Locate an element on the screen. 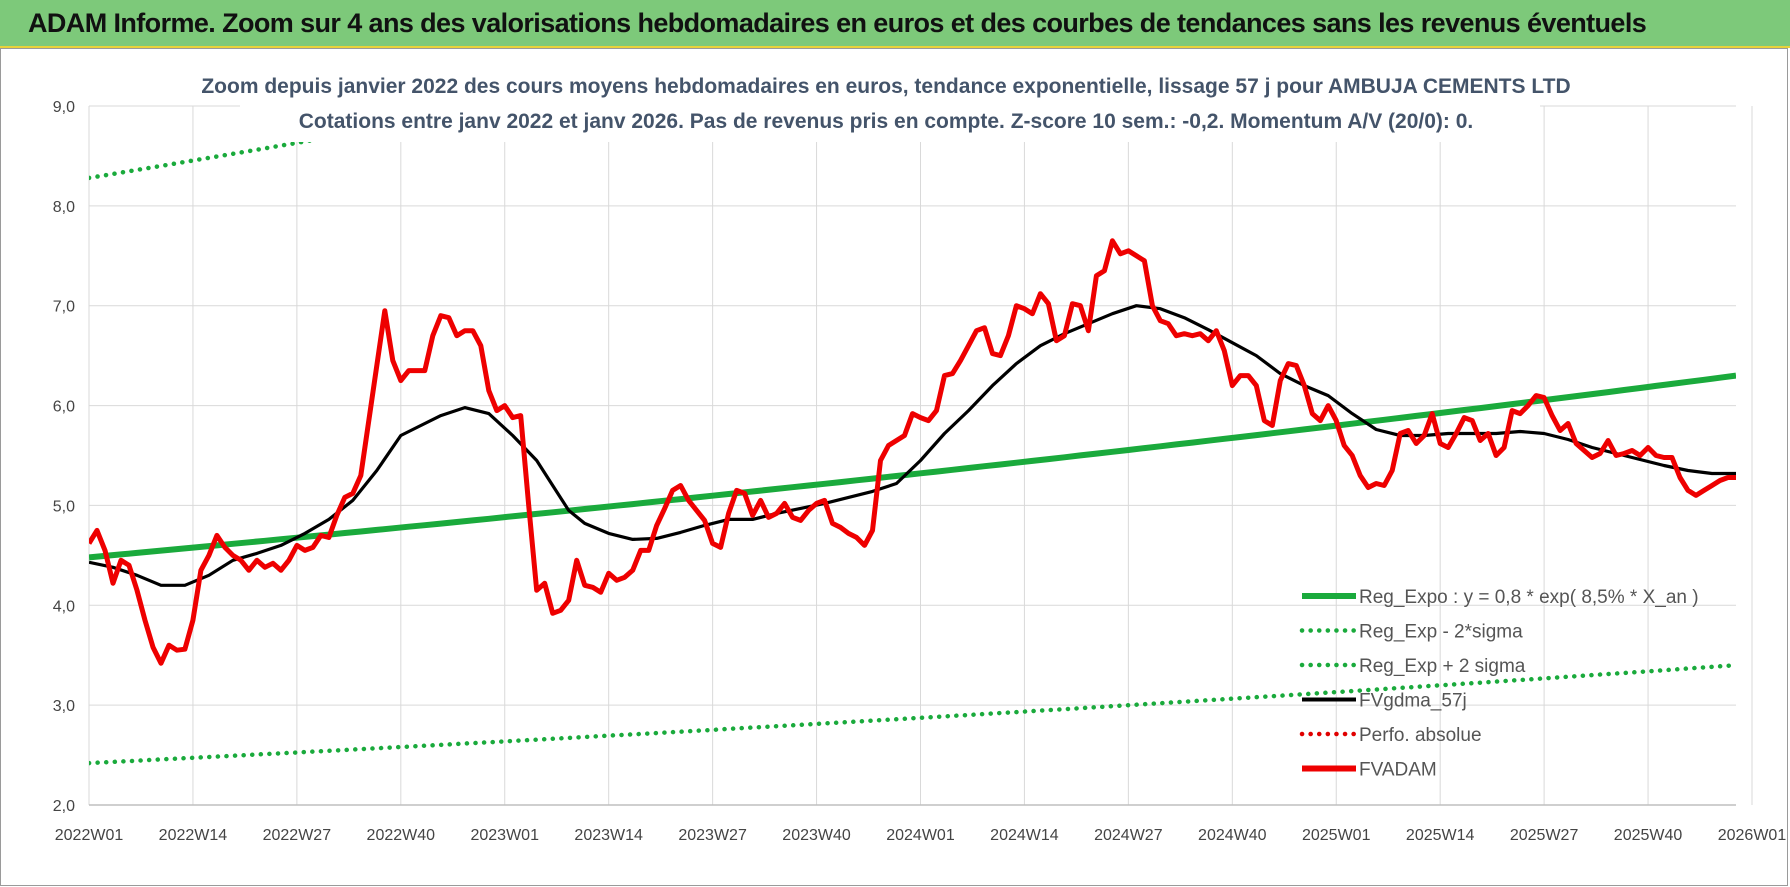  y-tick-label: 8,0 is located at coordinates (64, 207).